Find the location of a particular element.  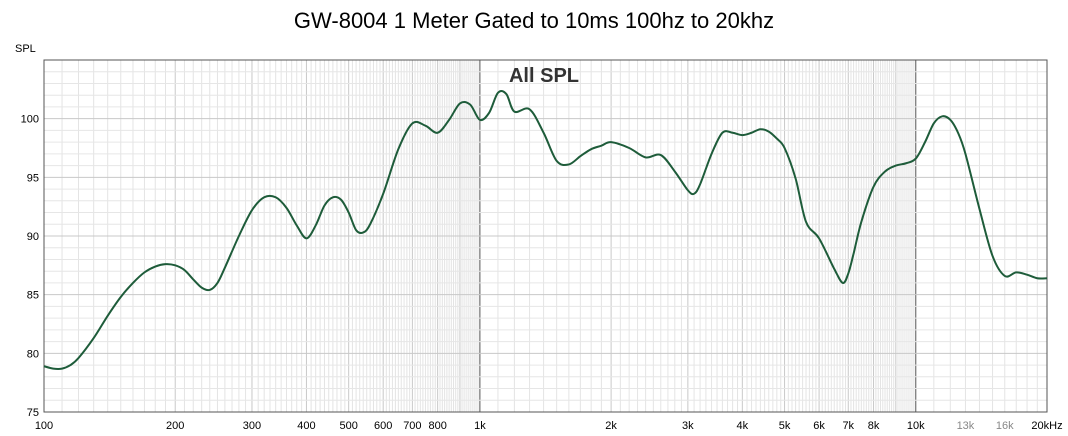

y-tick-label: 95 is located at coordinates (33, 178).